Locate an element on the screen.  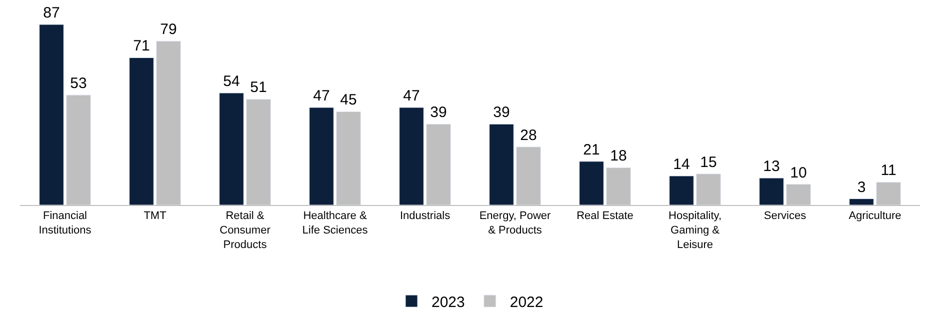
x-tick-label: Healthcare & Life Sciences is located at coordinates (335, 223).